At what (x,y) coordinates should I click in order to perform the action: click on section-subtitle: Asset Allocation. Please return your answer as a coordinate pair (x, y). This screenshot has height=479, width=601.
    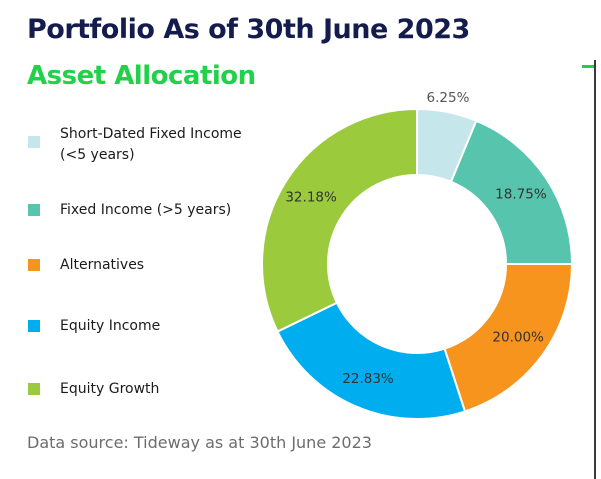
    Looking at the image, I should click on (141, 76).